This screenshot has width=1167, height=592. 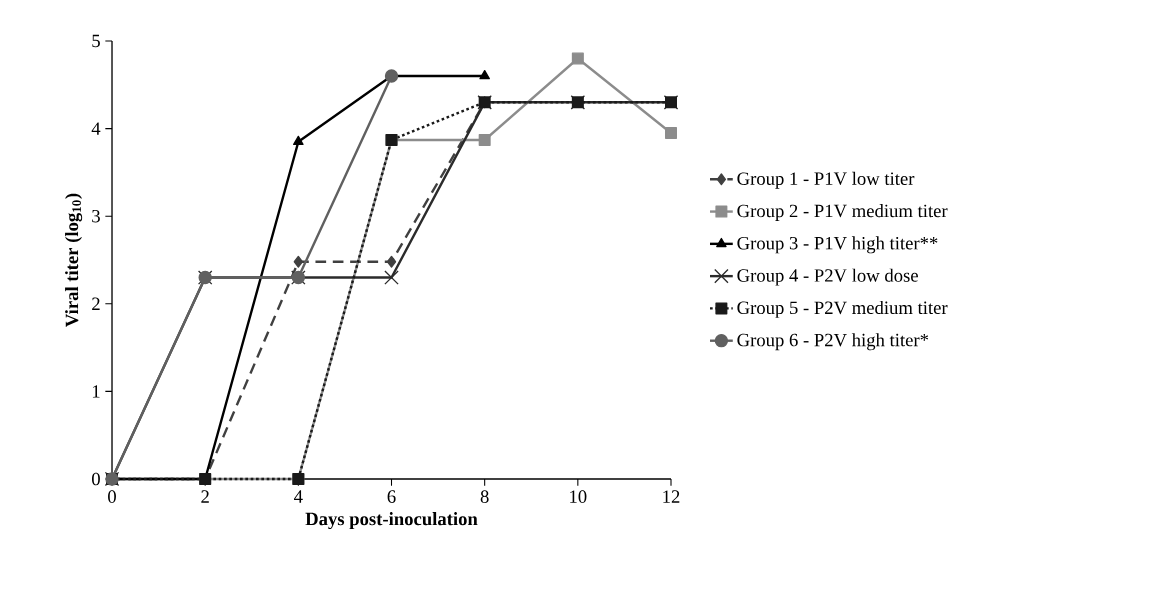 What do you see at coordinates (96, 303) in the screenshot?
I see `y-tick-label: 2` at bounding box center [96, 303].